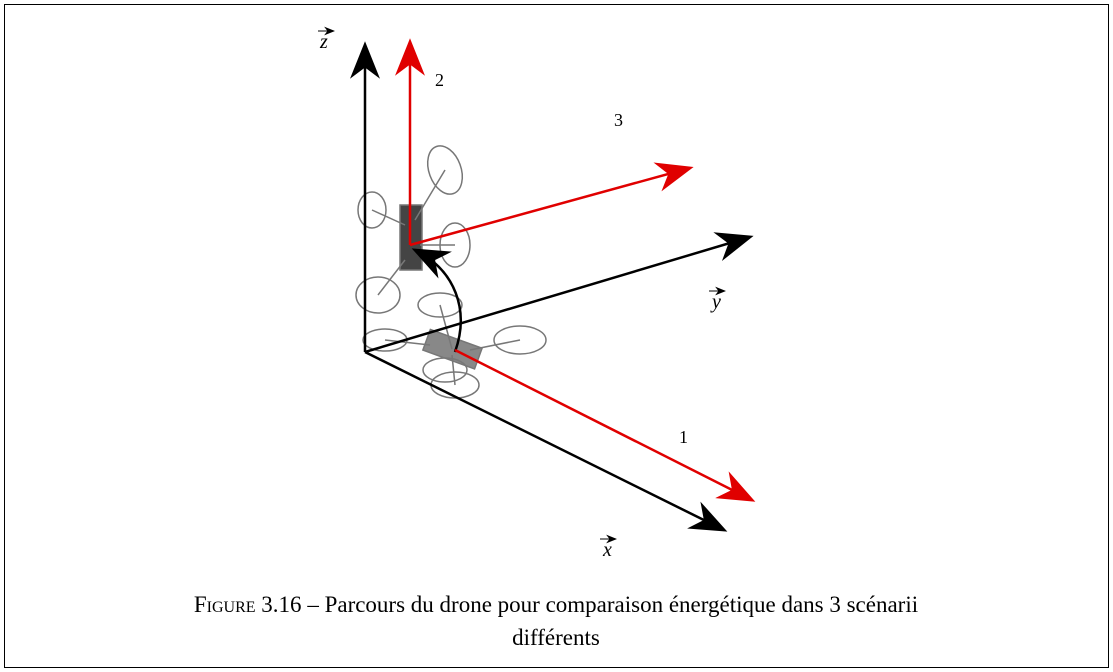 Image resolution: width=1113 pixels, height=672 pixels. What do you see at coordinates (436, 300) in the screenshot?
I see `rotation-arrow` at bounding box center [436, 300].